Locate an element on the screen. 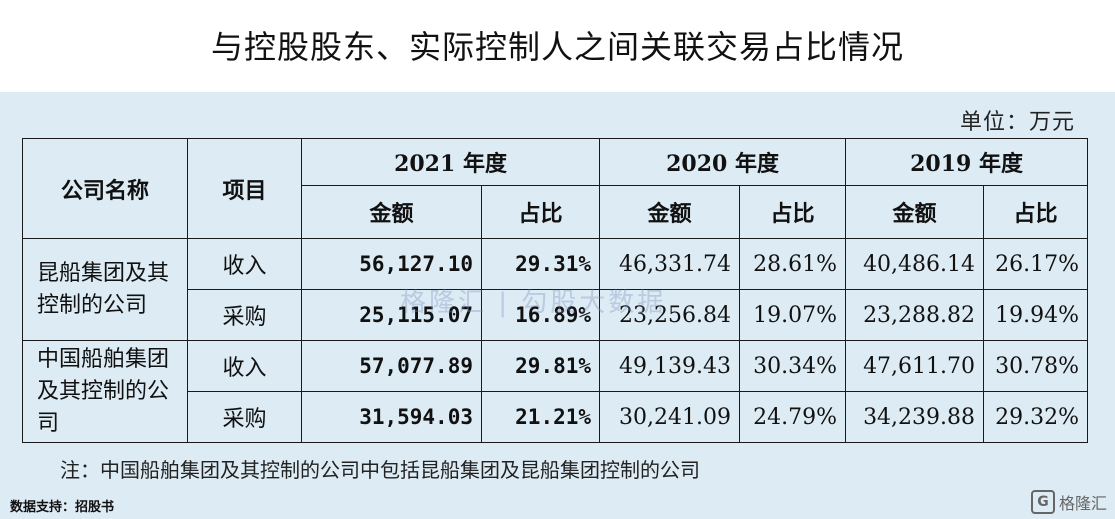 Image resolution: width=1115 pixels, height=519 pixels. ratio-cell: 19.07% is located at coordinates (793, 315).